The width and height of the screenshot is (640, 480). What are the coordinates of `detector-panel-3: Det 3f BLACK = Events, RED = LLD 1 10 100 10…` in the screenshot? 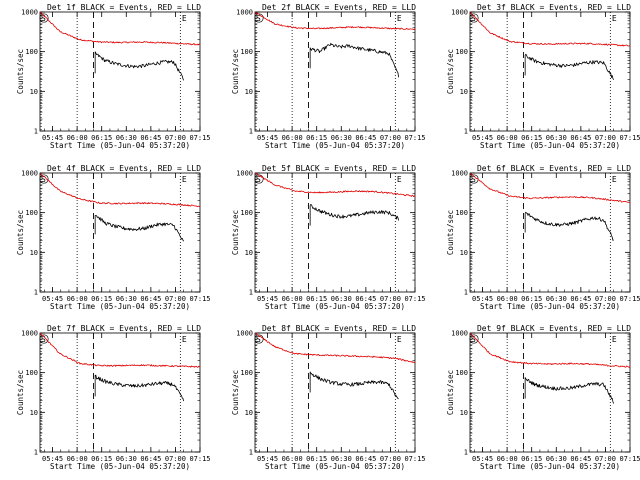 It's located at (543, 76).